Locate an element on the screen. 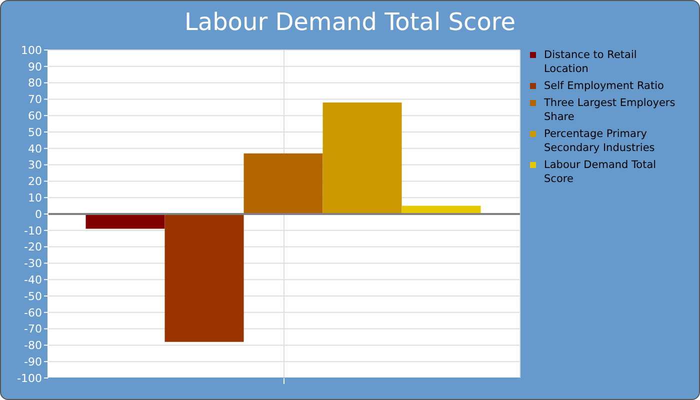  y-tick-label: 10 is located at coordinates (35, 198).